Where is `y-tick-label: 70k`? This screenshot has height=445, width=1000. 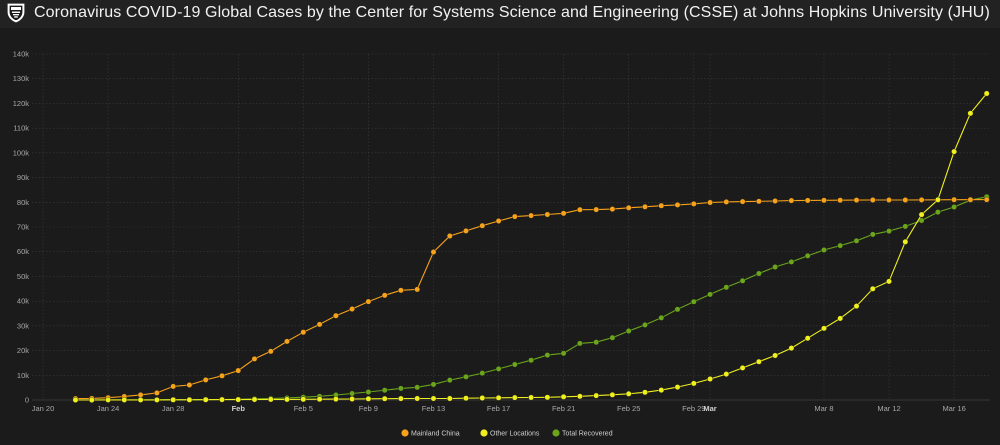 y-tick-label: 70k is located at coordinates (23, 227).